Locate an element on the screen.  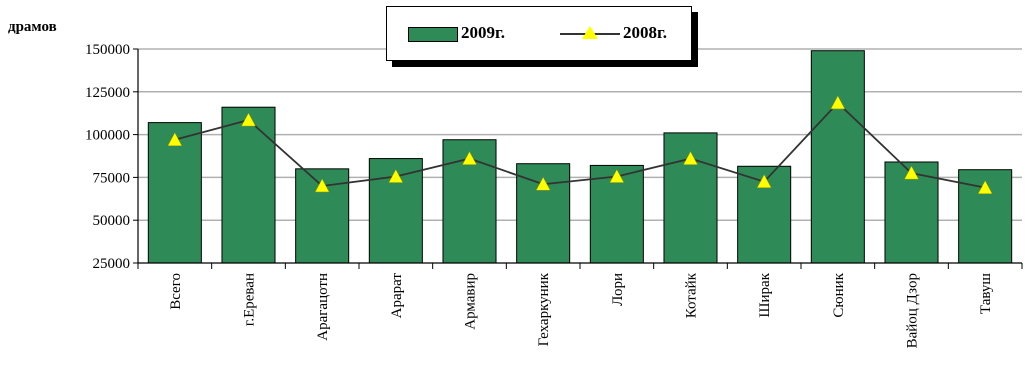
x-category-label: Арарат is located at coordinates (397, 296).